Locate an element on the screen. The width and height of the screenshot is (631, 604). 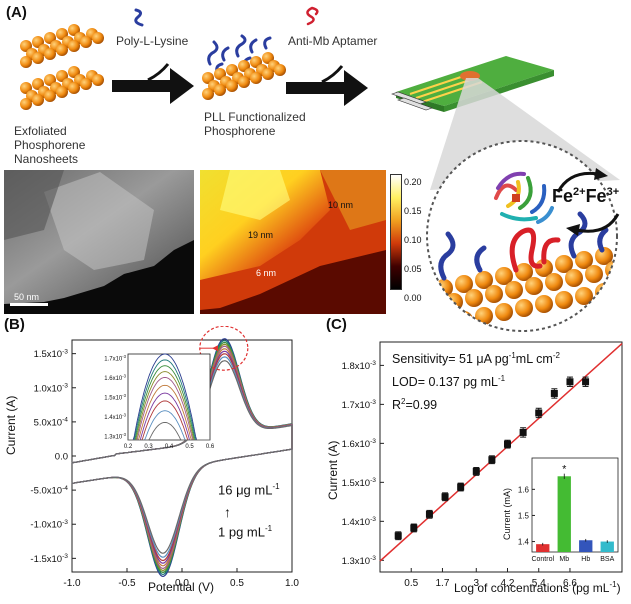
afm-height-label: 19 nm is located at coordinates (261, 235).